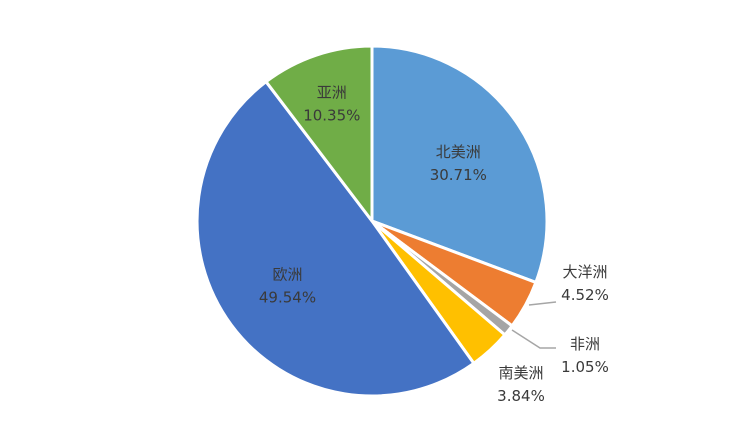 This screenshot has width=750, height=440. Describe the element at coordinates (585, 355) in the screenshot. I see `slice-label-africa: 非洲 1.05%` at that location.